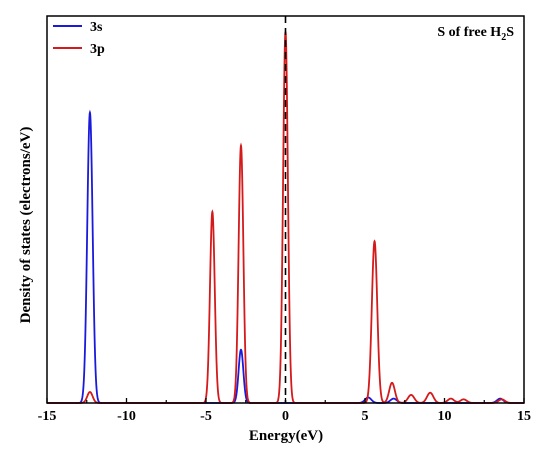 Image resolution: width=550 pixels, height=456 pixels. I want to click on chart-title: S of free H2S, so click(475, 34).